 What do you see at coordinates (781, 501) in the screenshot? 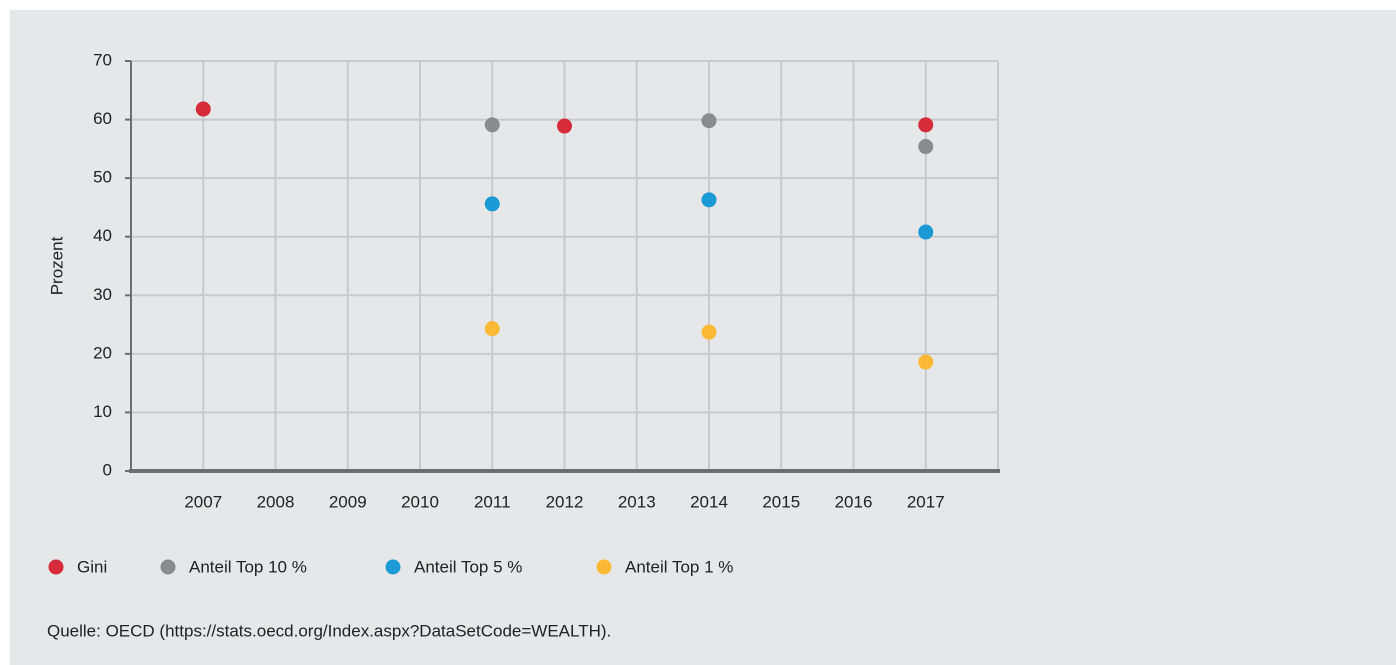
I see `x-tick-label: 2015` at bounding box center [781, 501].